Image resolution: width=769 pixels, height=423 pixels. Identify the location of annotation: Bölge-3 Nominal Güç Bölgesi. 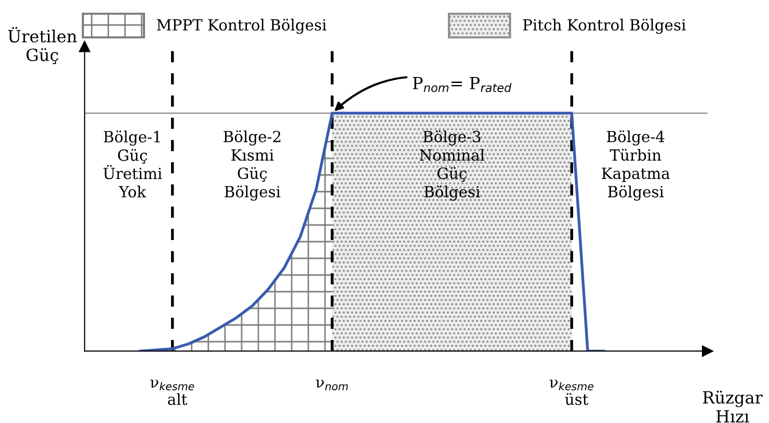
(452, 165).